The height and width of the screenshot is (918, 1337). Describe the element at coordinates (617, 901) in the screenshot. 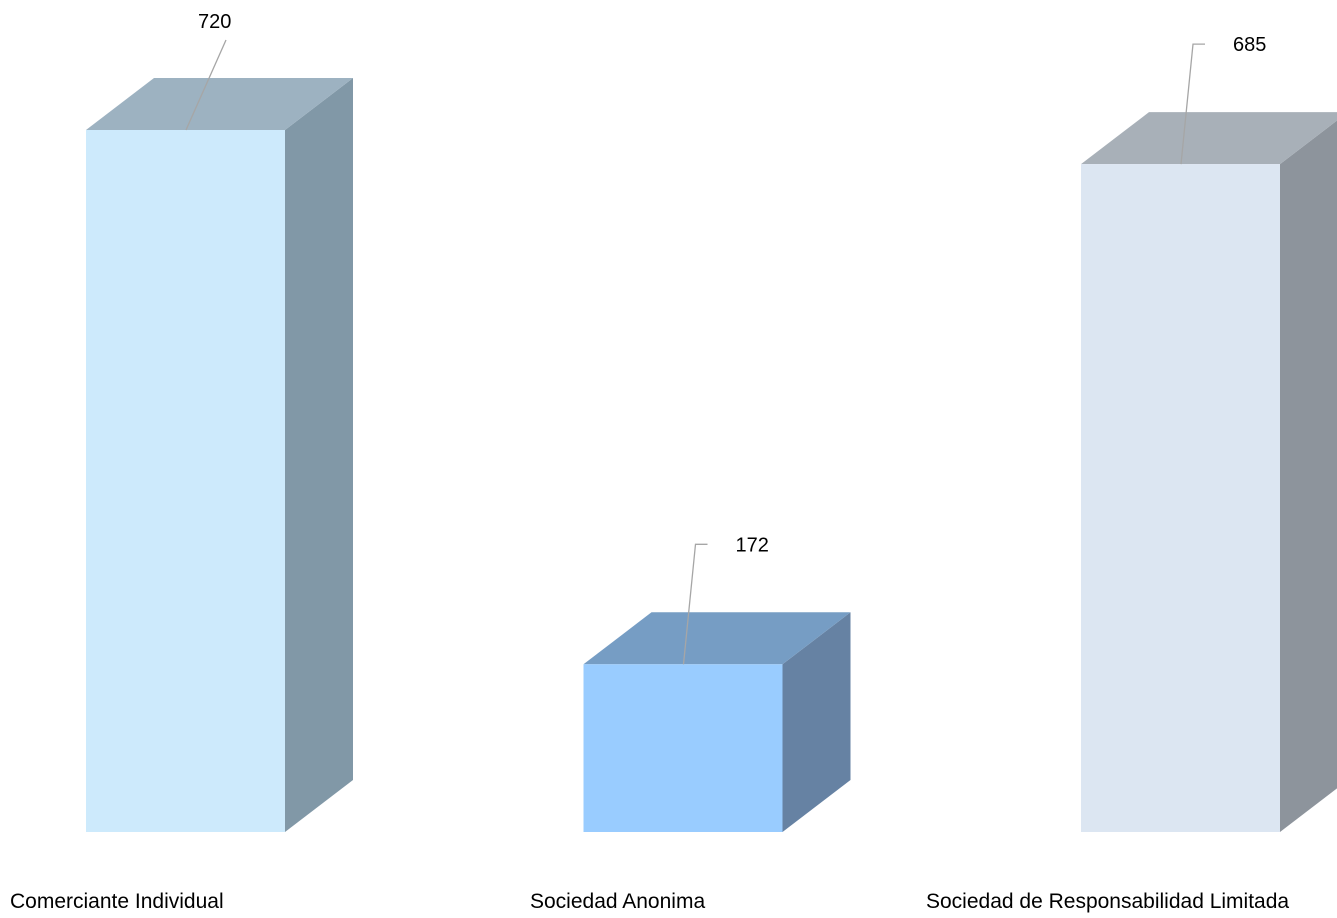

I see `category-label: Sociedad Anonima` at that location.